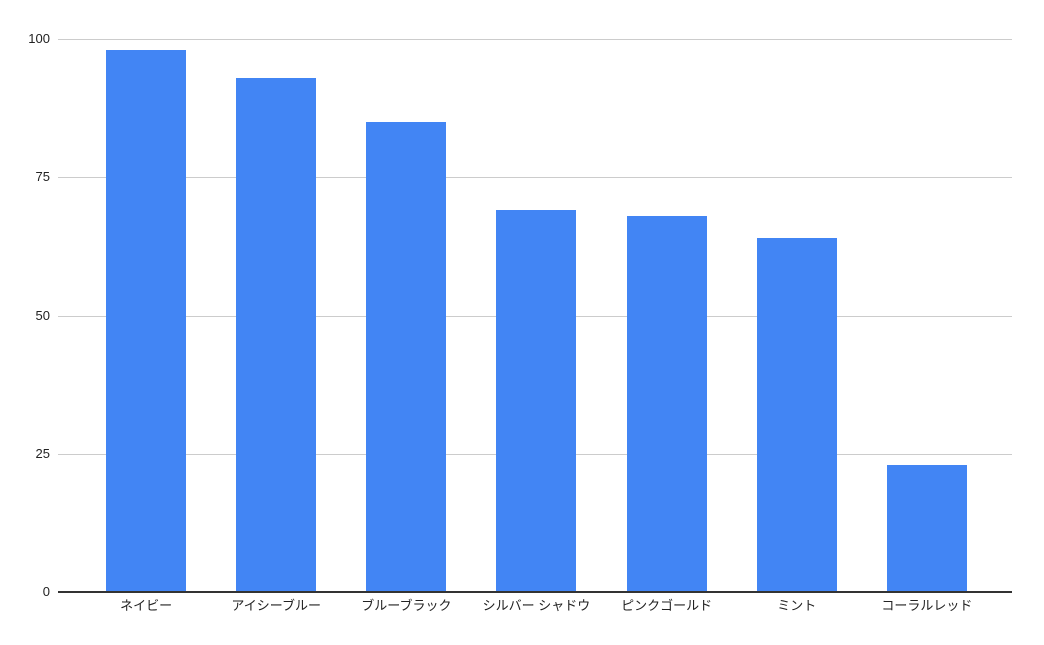 The image size is (1044, 645). Describe the element at coordinates (146, 605) in the screenshot. I see `x-category-label: ネイビー` at that location.